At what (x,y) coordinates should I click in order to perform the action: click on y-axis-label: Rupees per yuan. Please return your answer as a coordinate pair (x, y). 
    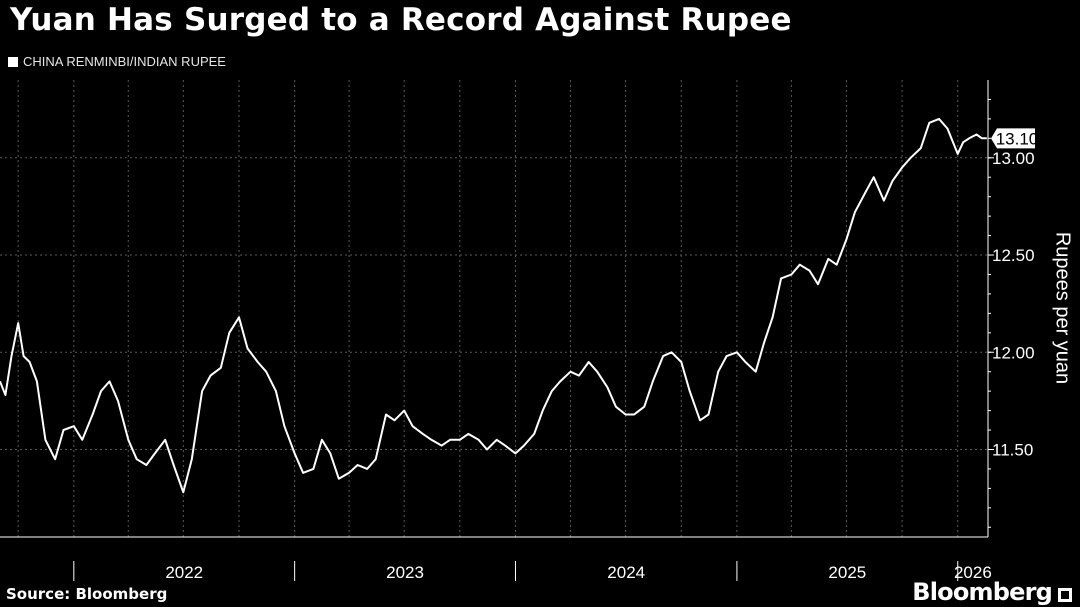
    Looking at the image, I should click on (1062, 308).